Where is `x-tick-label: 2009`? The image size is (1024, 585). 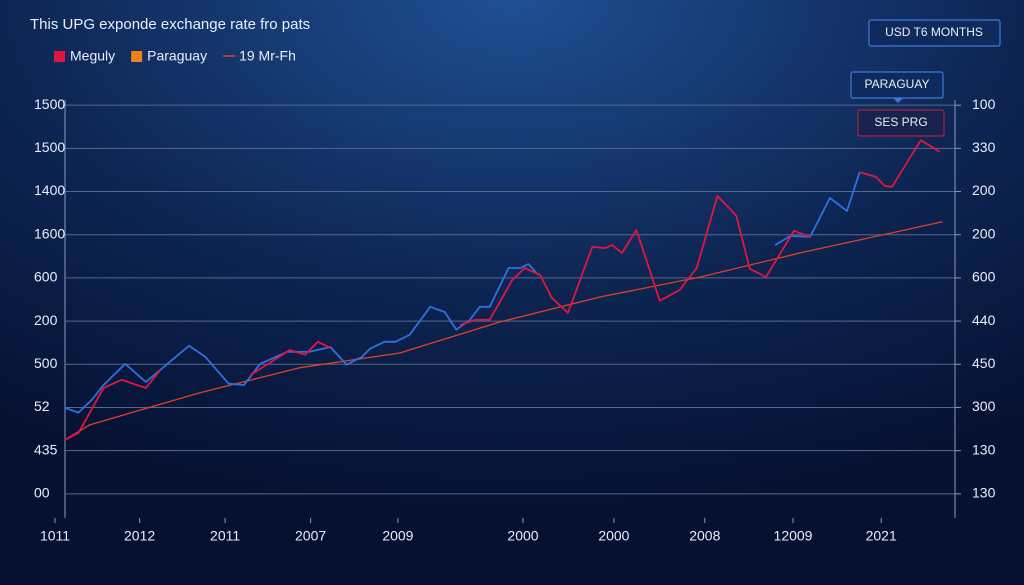
x-tick-label: 2009 is located at coordinates (397, 536).